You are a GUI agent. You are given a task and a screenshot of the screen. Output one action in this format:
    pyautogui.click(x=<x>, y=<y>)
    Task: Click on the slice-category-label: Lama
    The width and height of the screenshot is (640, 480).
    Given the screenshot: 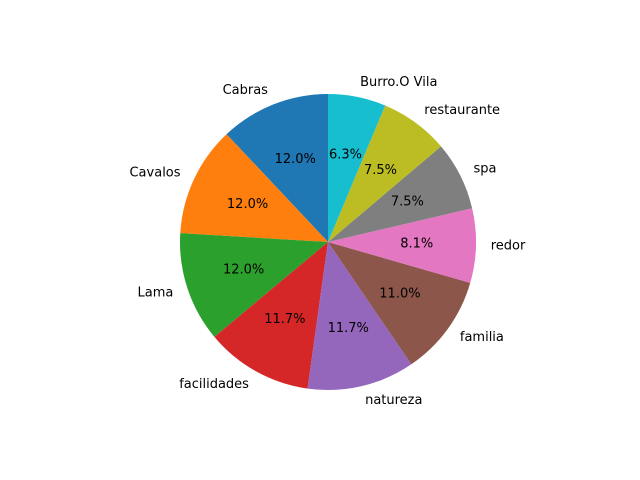 What is the action you would take?
    pyautogui.click(x=156, y=292)
    